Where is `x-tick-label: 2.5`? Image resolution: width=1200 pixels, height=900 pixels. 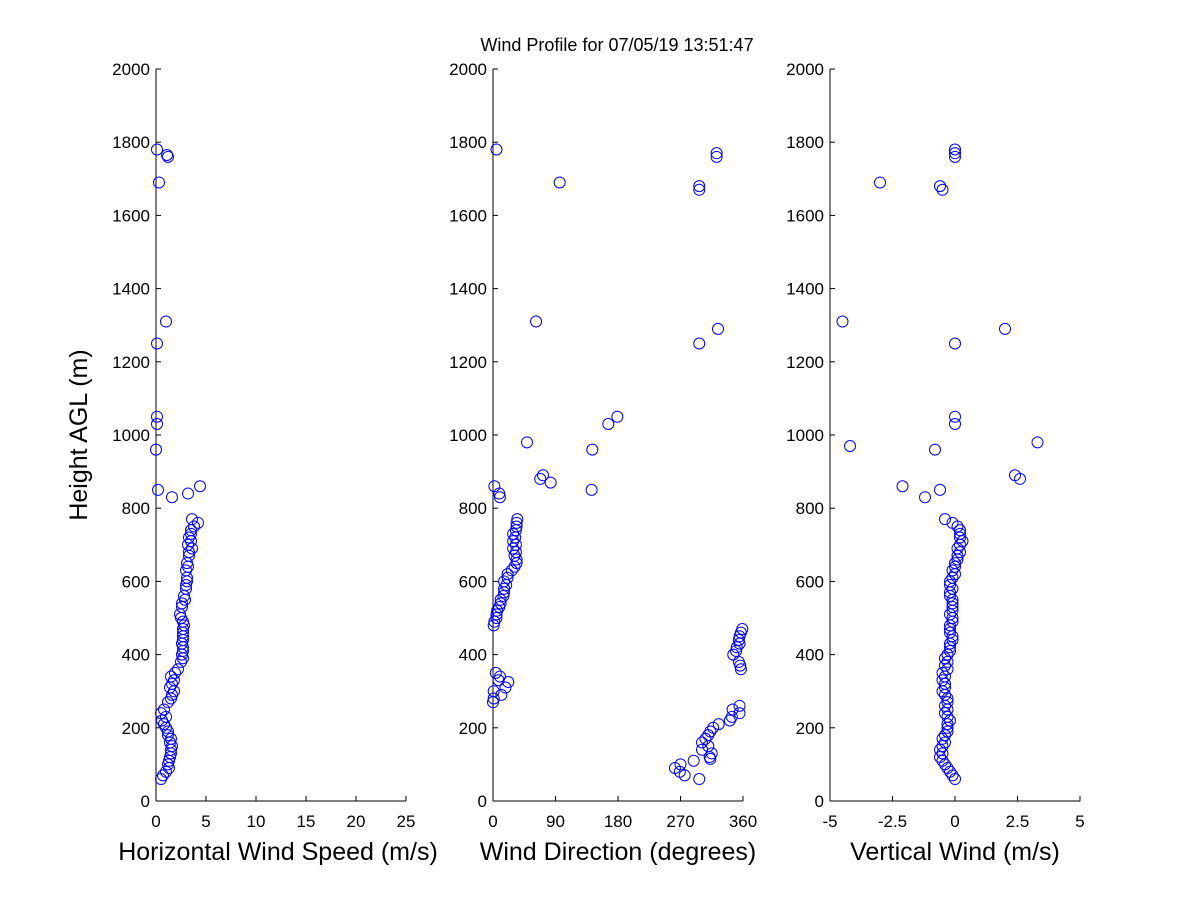 x-tick-label: 2.5 is located at coordinates (1018, 821).